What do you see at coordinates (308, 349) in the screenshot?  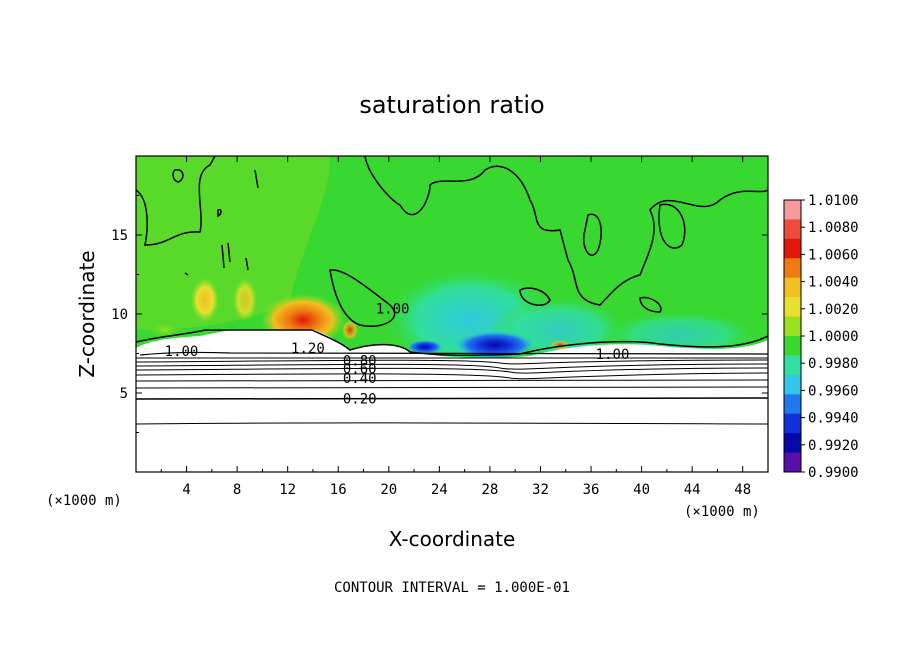 I see `contour-label: 1.20` at bounding box center [308, 349].